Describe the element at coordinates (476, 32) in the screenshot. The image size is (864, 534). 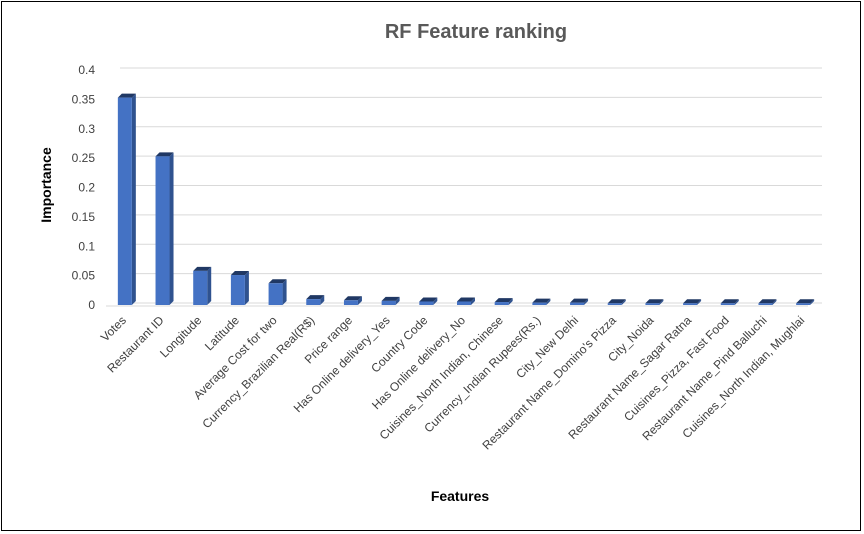
I see `chart-title: RF Feature ranking` at that location.